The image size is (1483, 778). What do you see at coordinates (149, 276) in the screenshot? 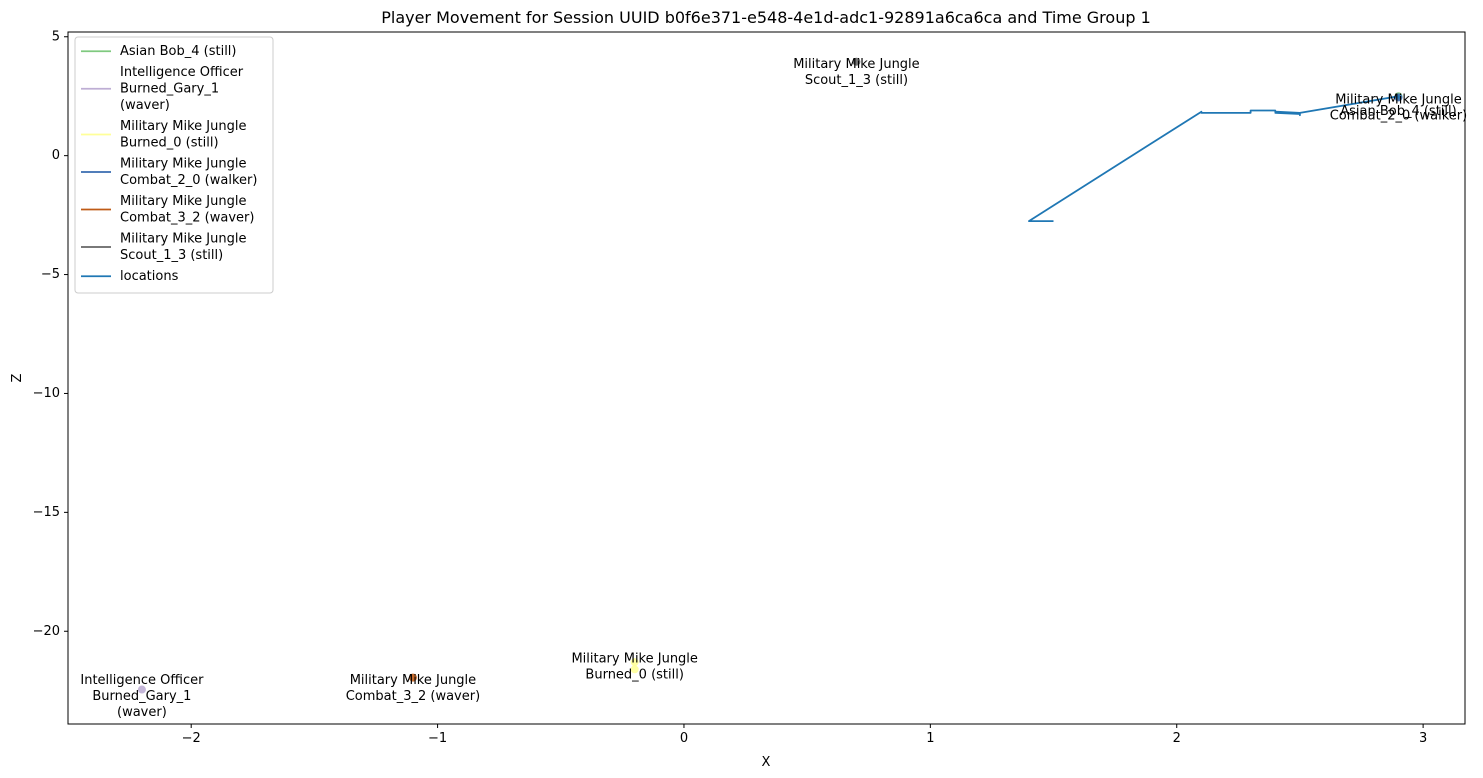
I see `legend-label-6-0: locations` at bounding box center [149, 276].